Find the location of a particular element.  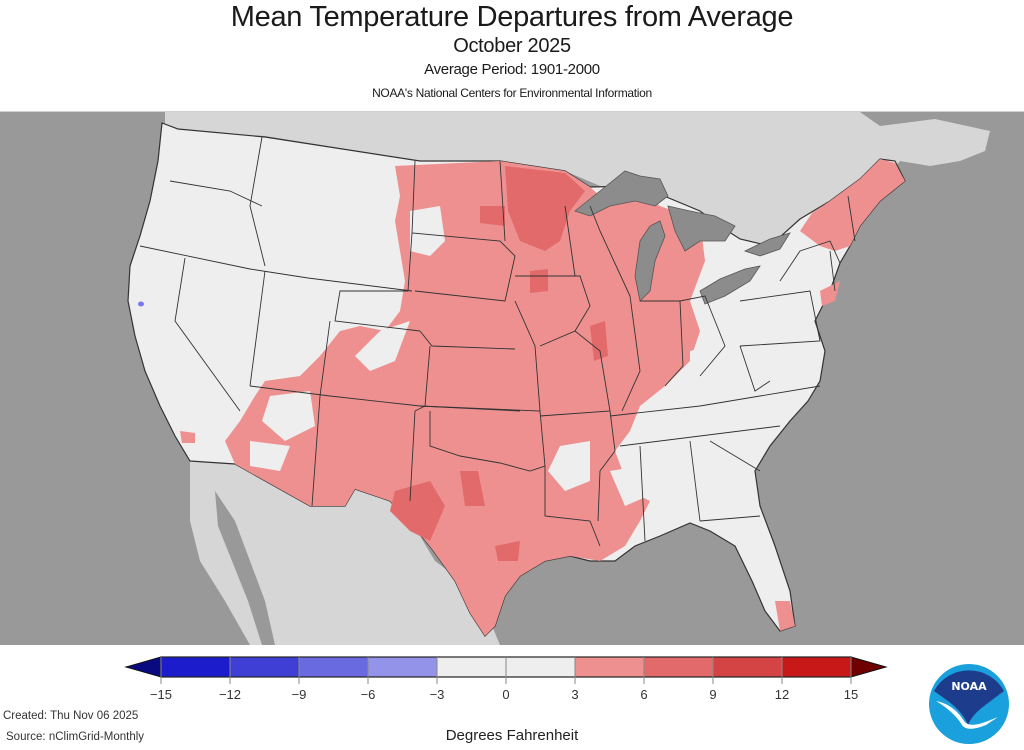

map-subtitle: October 2025 is located at coordinates (512, 46).